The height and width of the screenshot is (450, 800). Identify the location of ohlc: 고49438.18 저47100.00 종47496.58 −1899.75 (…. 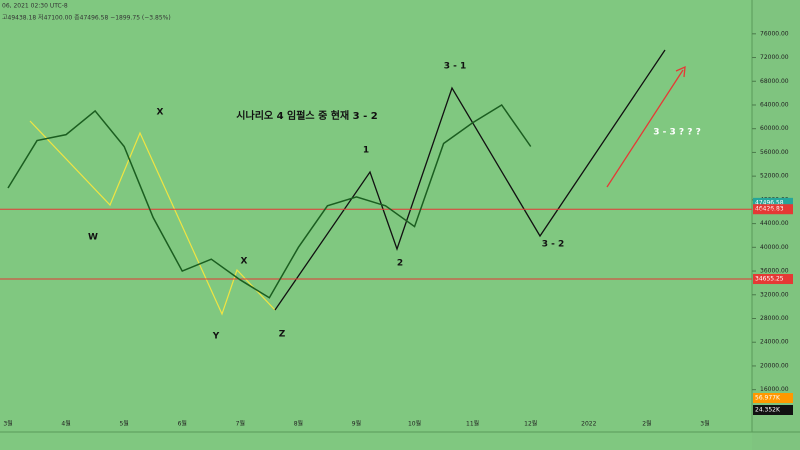
(86, 18).